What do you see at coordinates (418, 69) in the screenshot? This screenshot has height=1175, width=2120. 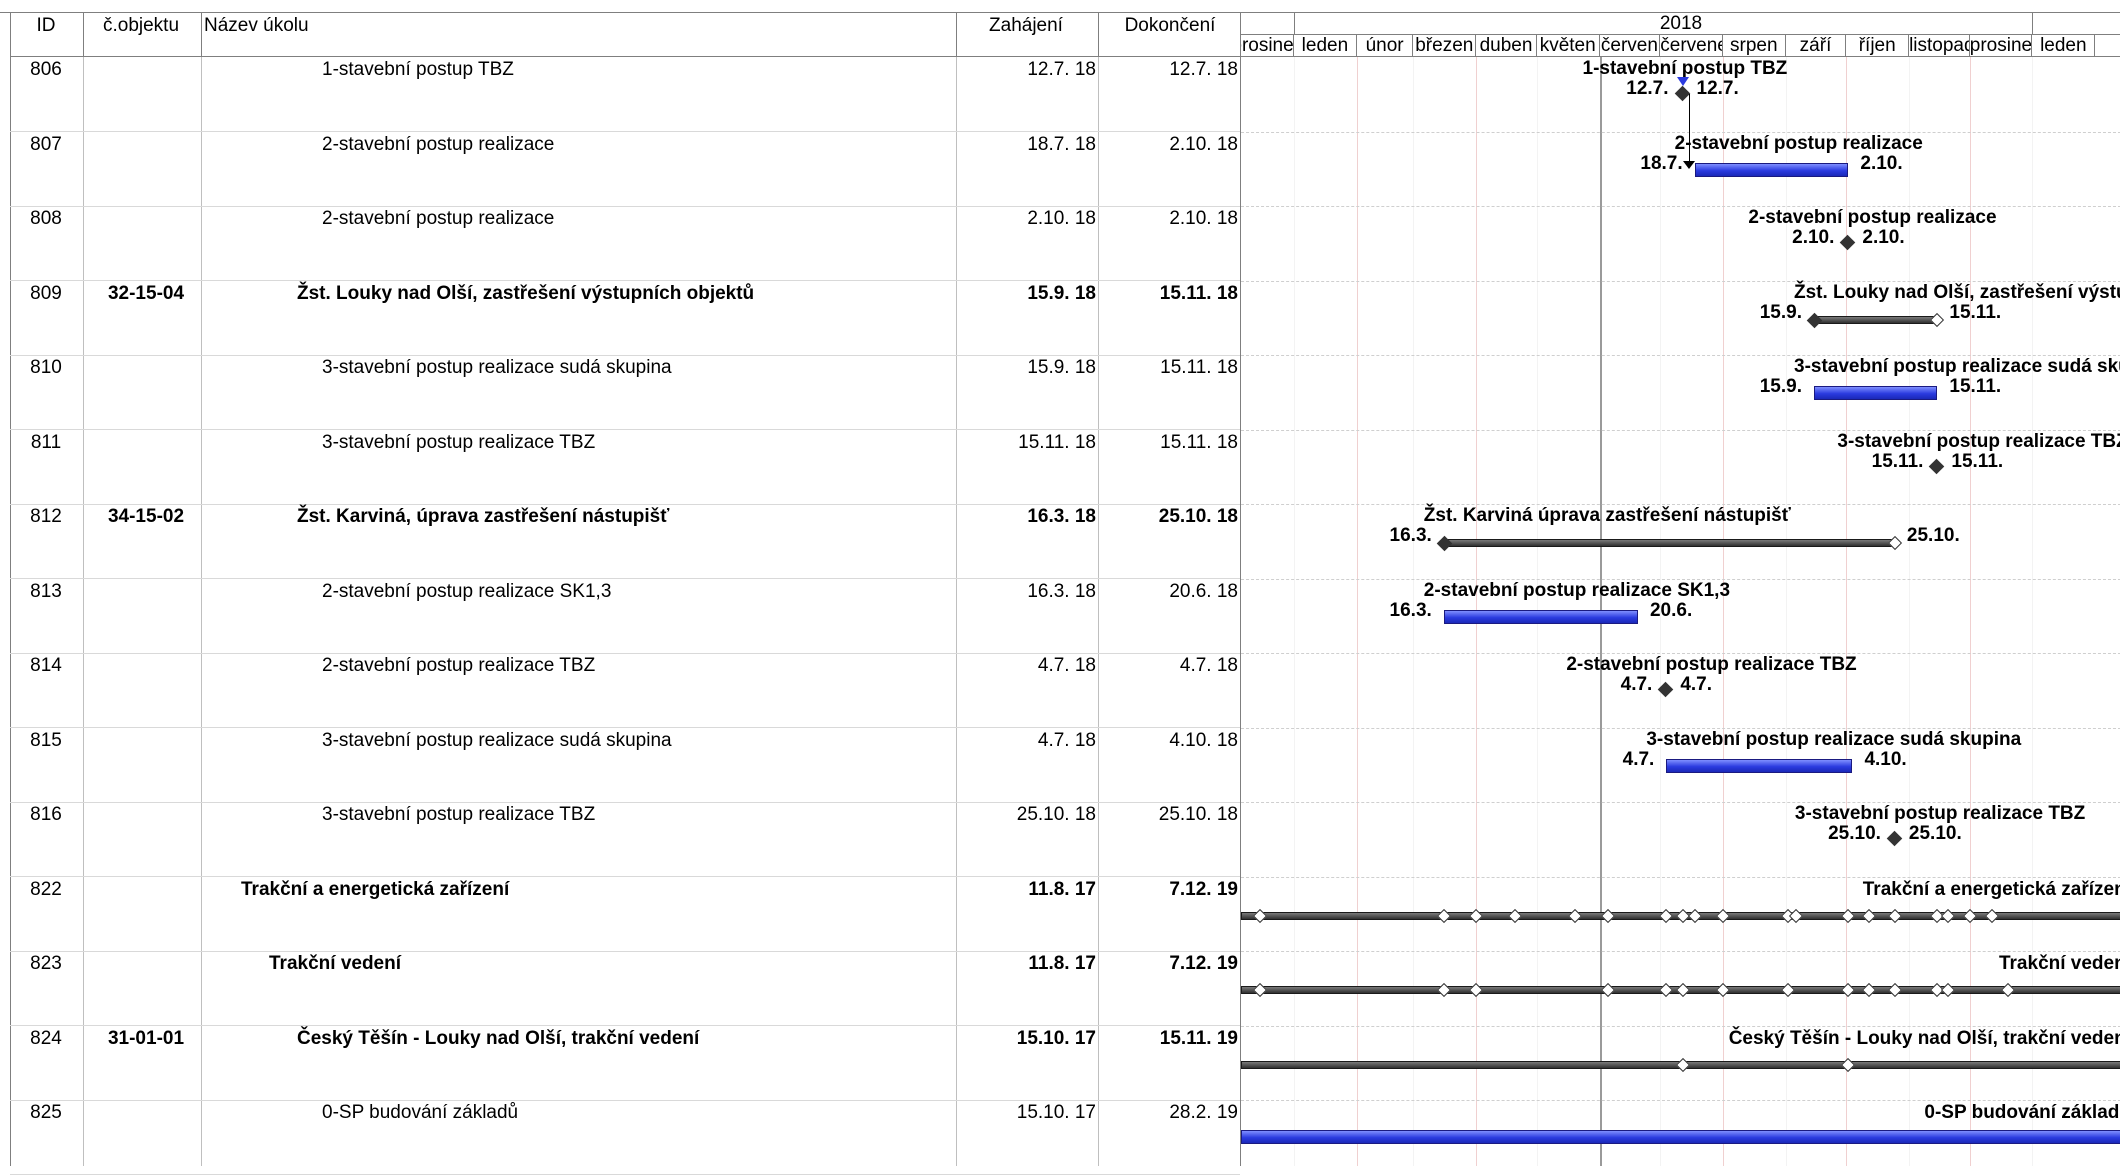 I see `cell-task-name: 1-stavební postup TBZ` at bounding box center [418, 69].